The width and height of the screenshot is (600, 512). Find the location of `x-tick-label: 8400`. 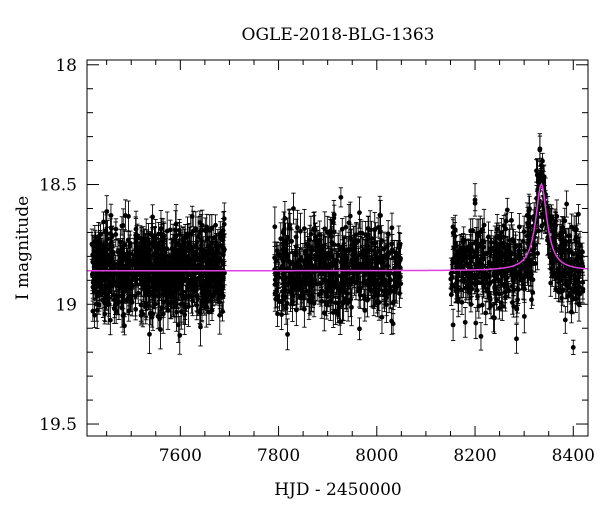

x-tick-label: 8400 is located at coordinates (573, 456).